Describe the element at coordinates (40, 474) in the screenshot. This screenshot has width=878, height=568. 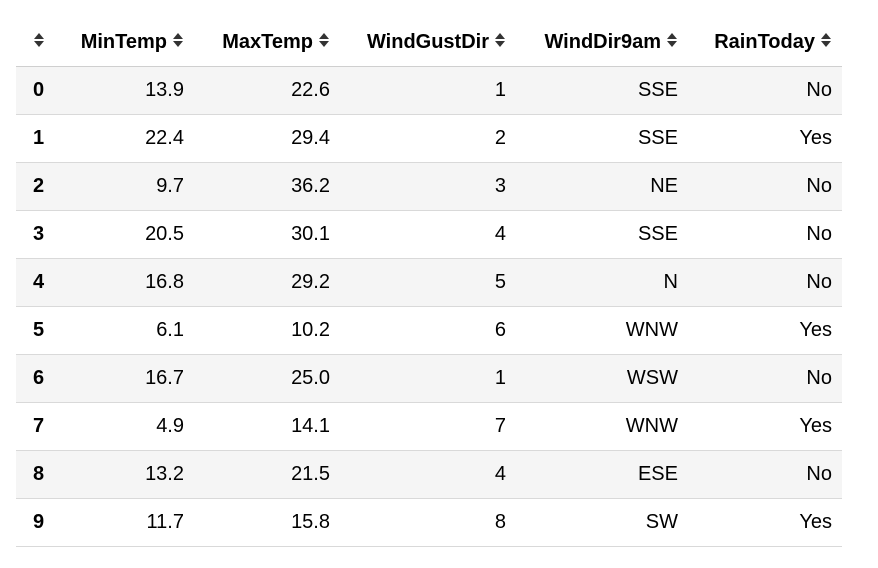
I see `row-index: 8` at that location.